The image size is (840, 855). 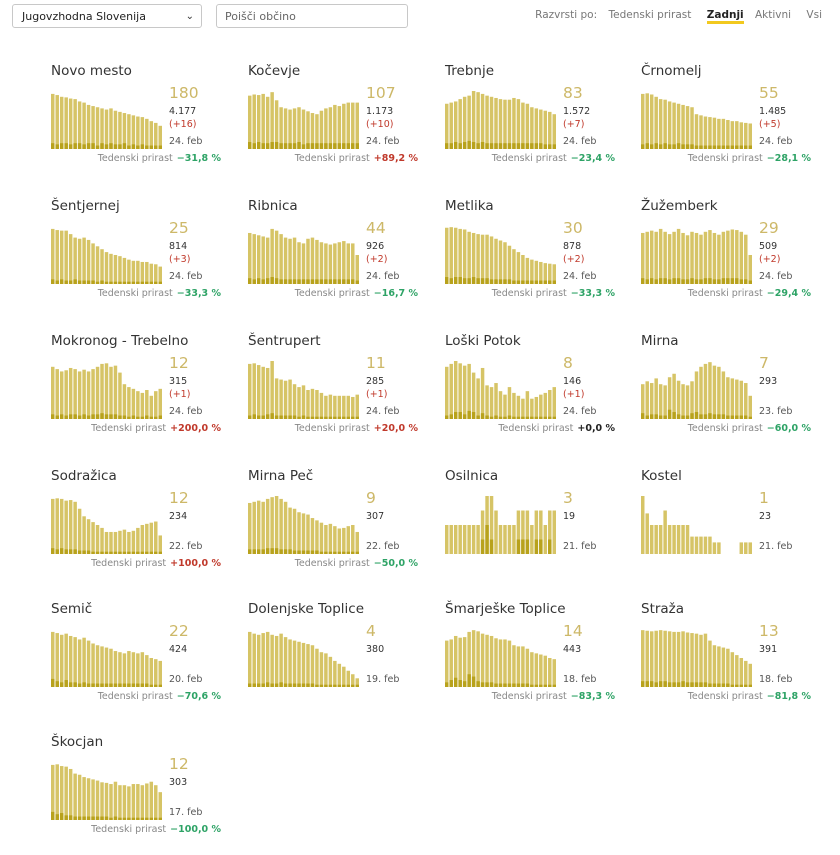 I want to click on weekly-growth: Tedenski prirast +0,0 %, so click(x=556, y=428).